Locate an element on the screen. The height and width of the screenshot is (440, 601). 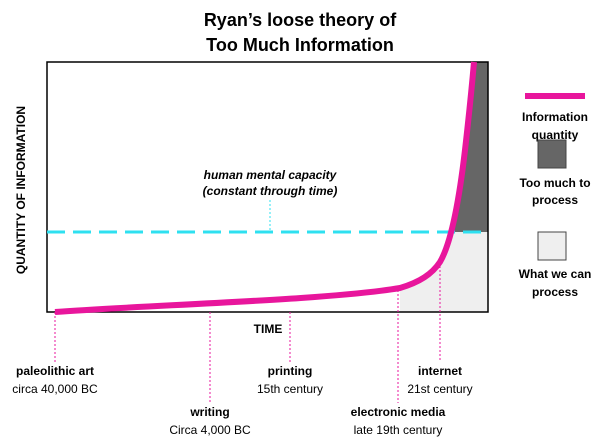
milestone-date: Circa 4,000 BC is located at coordinates (210, 430).